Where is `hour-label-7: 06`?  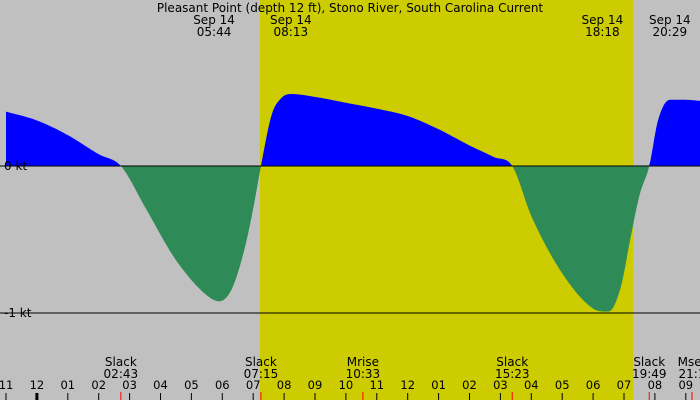
hour-label-7: 06 is located at coordinates (222, 385).